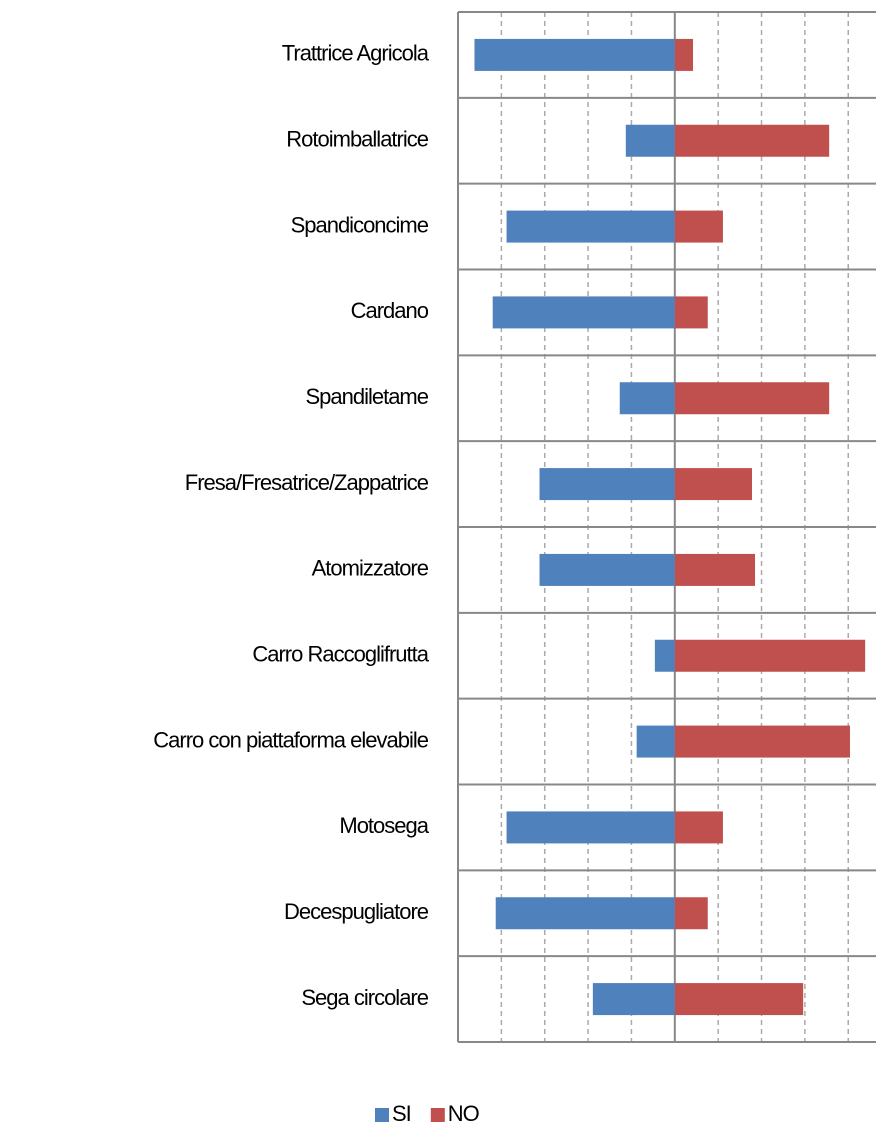 This screenshot has height=1129, width=876. I want to click on y-tick-label: Decespugliatore, so click(356, 911).